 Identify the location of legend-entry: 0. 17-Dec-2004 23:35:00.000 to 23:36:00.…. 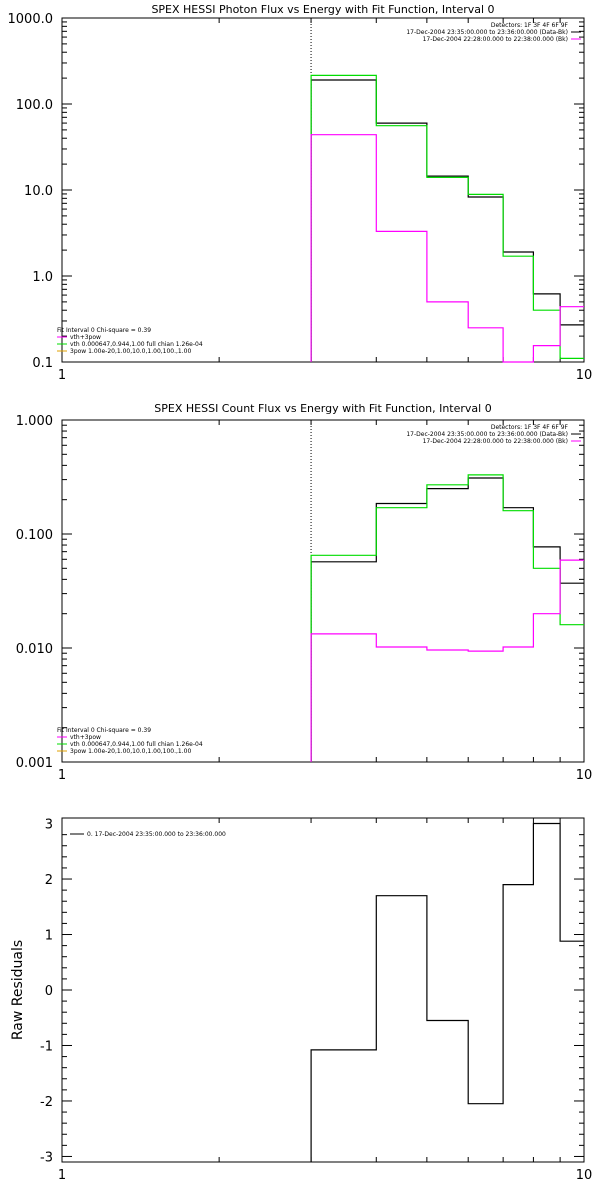
(156, 834).